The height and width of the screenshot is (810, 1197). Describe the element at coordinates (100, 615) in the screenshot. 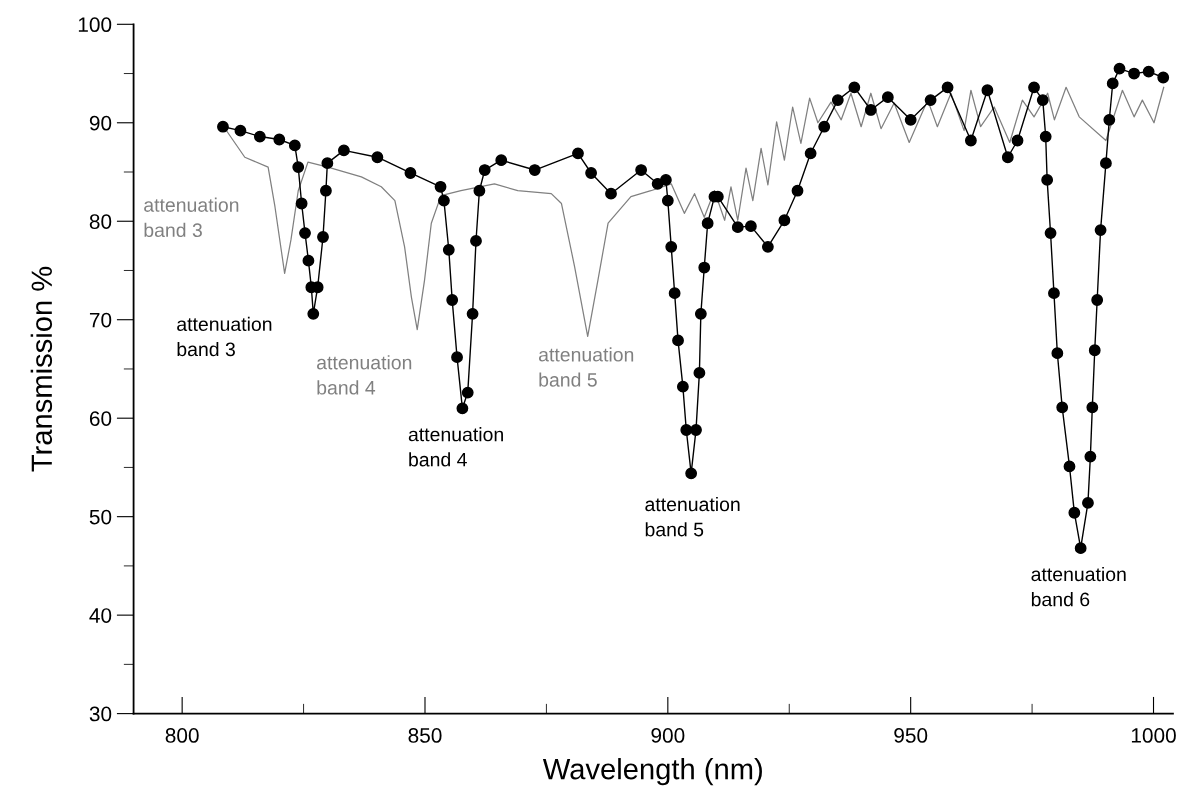

I see `y-tick-label: 40` at that location.